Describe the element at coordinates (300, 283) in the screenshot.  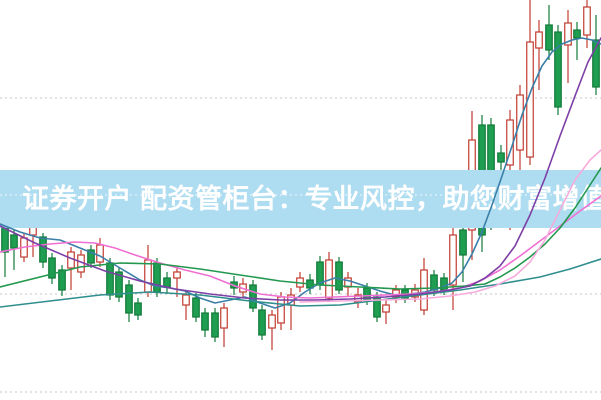
I see `ma-teal` at that location.